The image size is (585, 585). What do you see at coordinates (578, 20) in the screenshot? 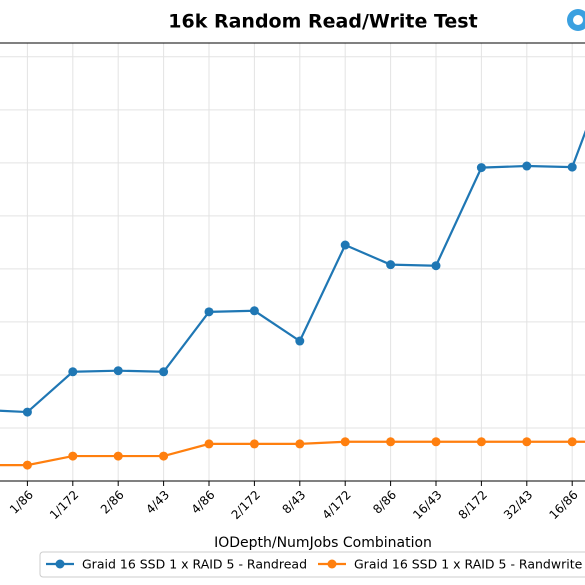
I see `logo-inner` at bounding box center [578, 20].